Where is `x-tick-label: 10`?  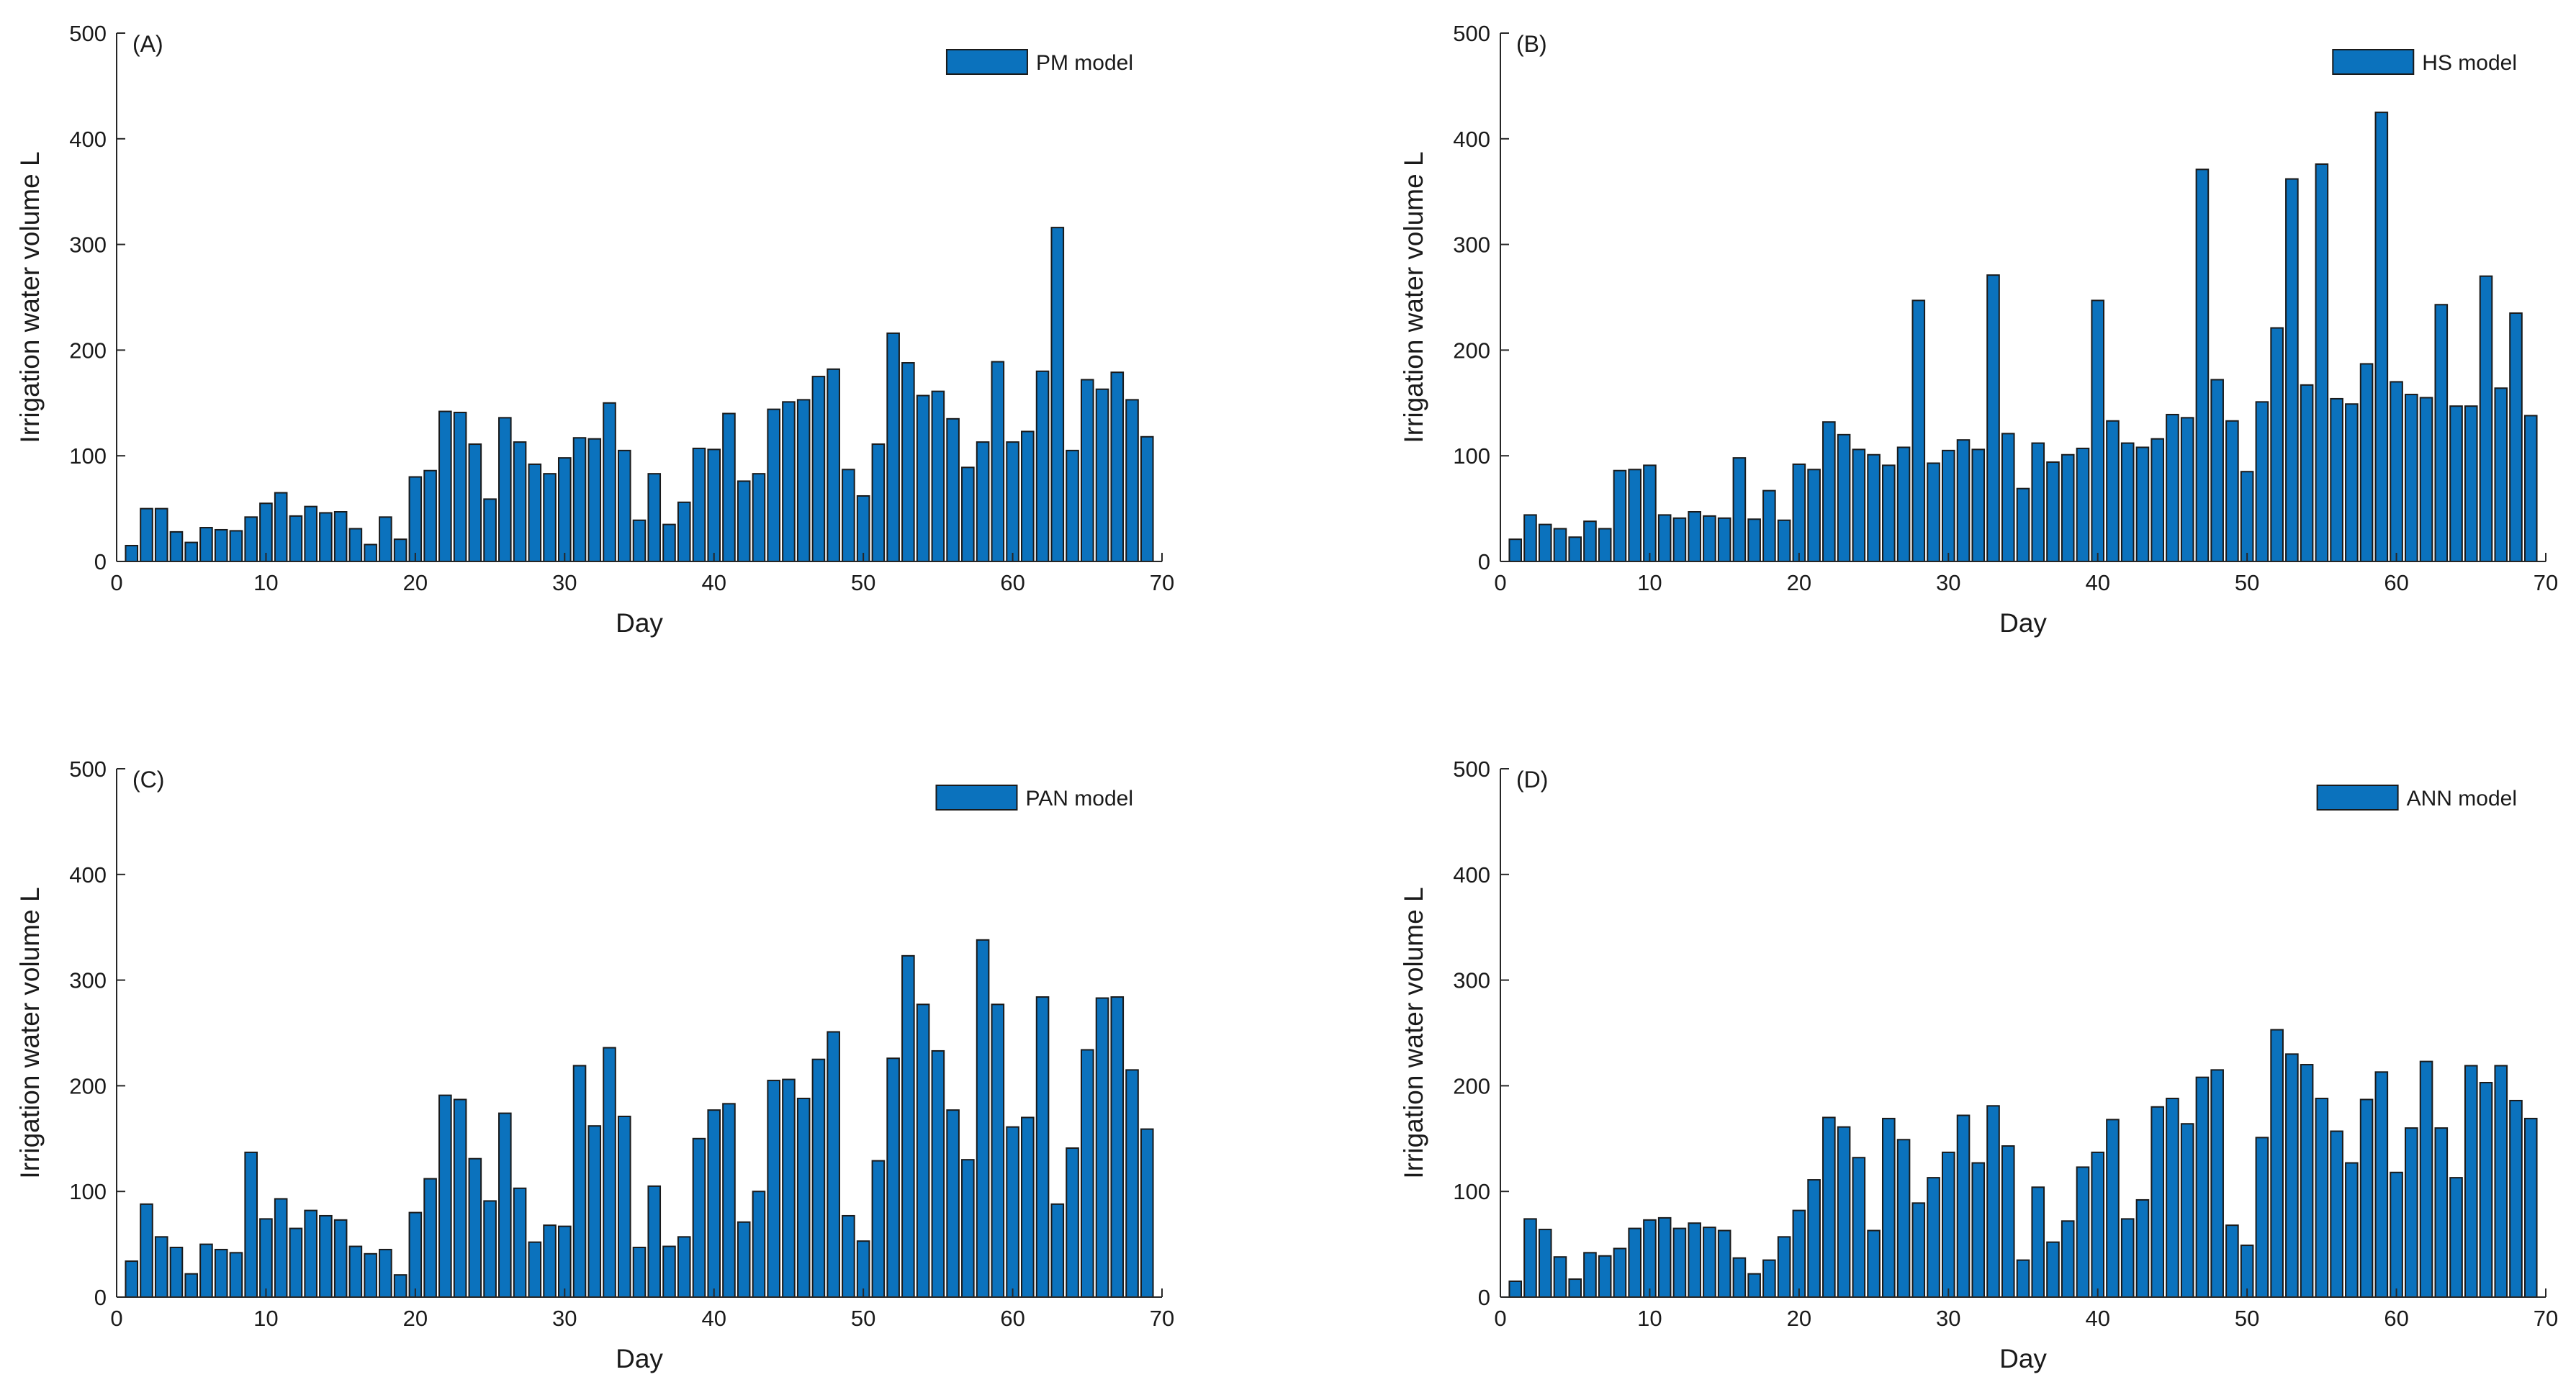
x-tick-label: 10 is located at coordinates (1649, 1318).